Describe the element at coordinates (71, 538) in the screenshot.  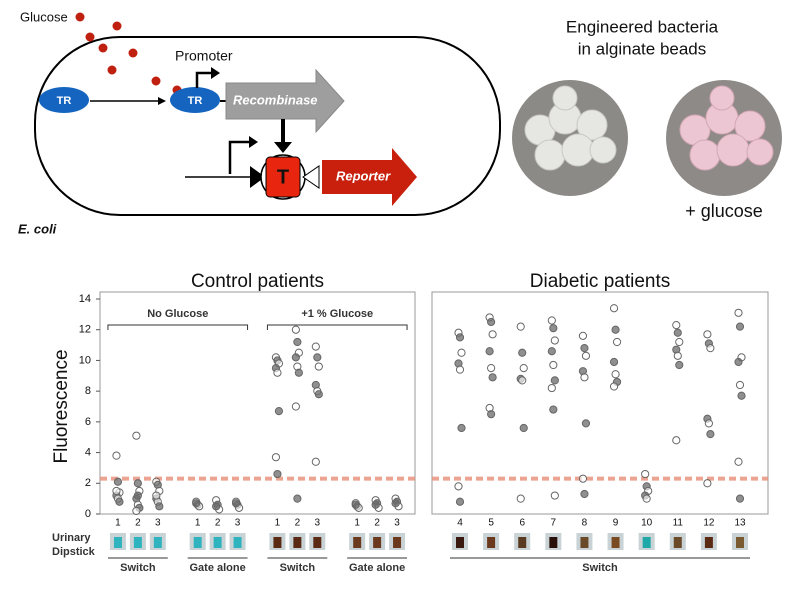
I see `dipstick-label: Urinary` at that location.